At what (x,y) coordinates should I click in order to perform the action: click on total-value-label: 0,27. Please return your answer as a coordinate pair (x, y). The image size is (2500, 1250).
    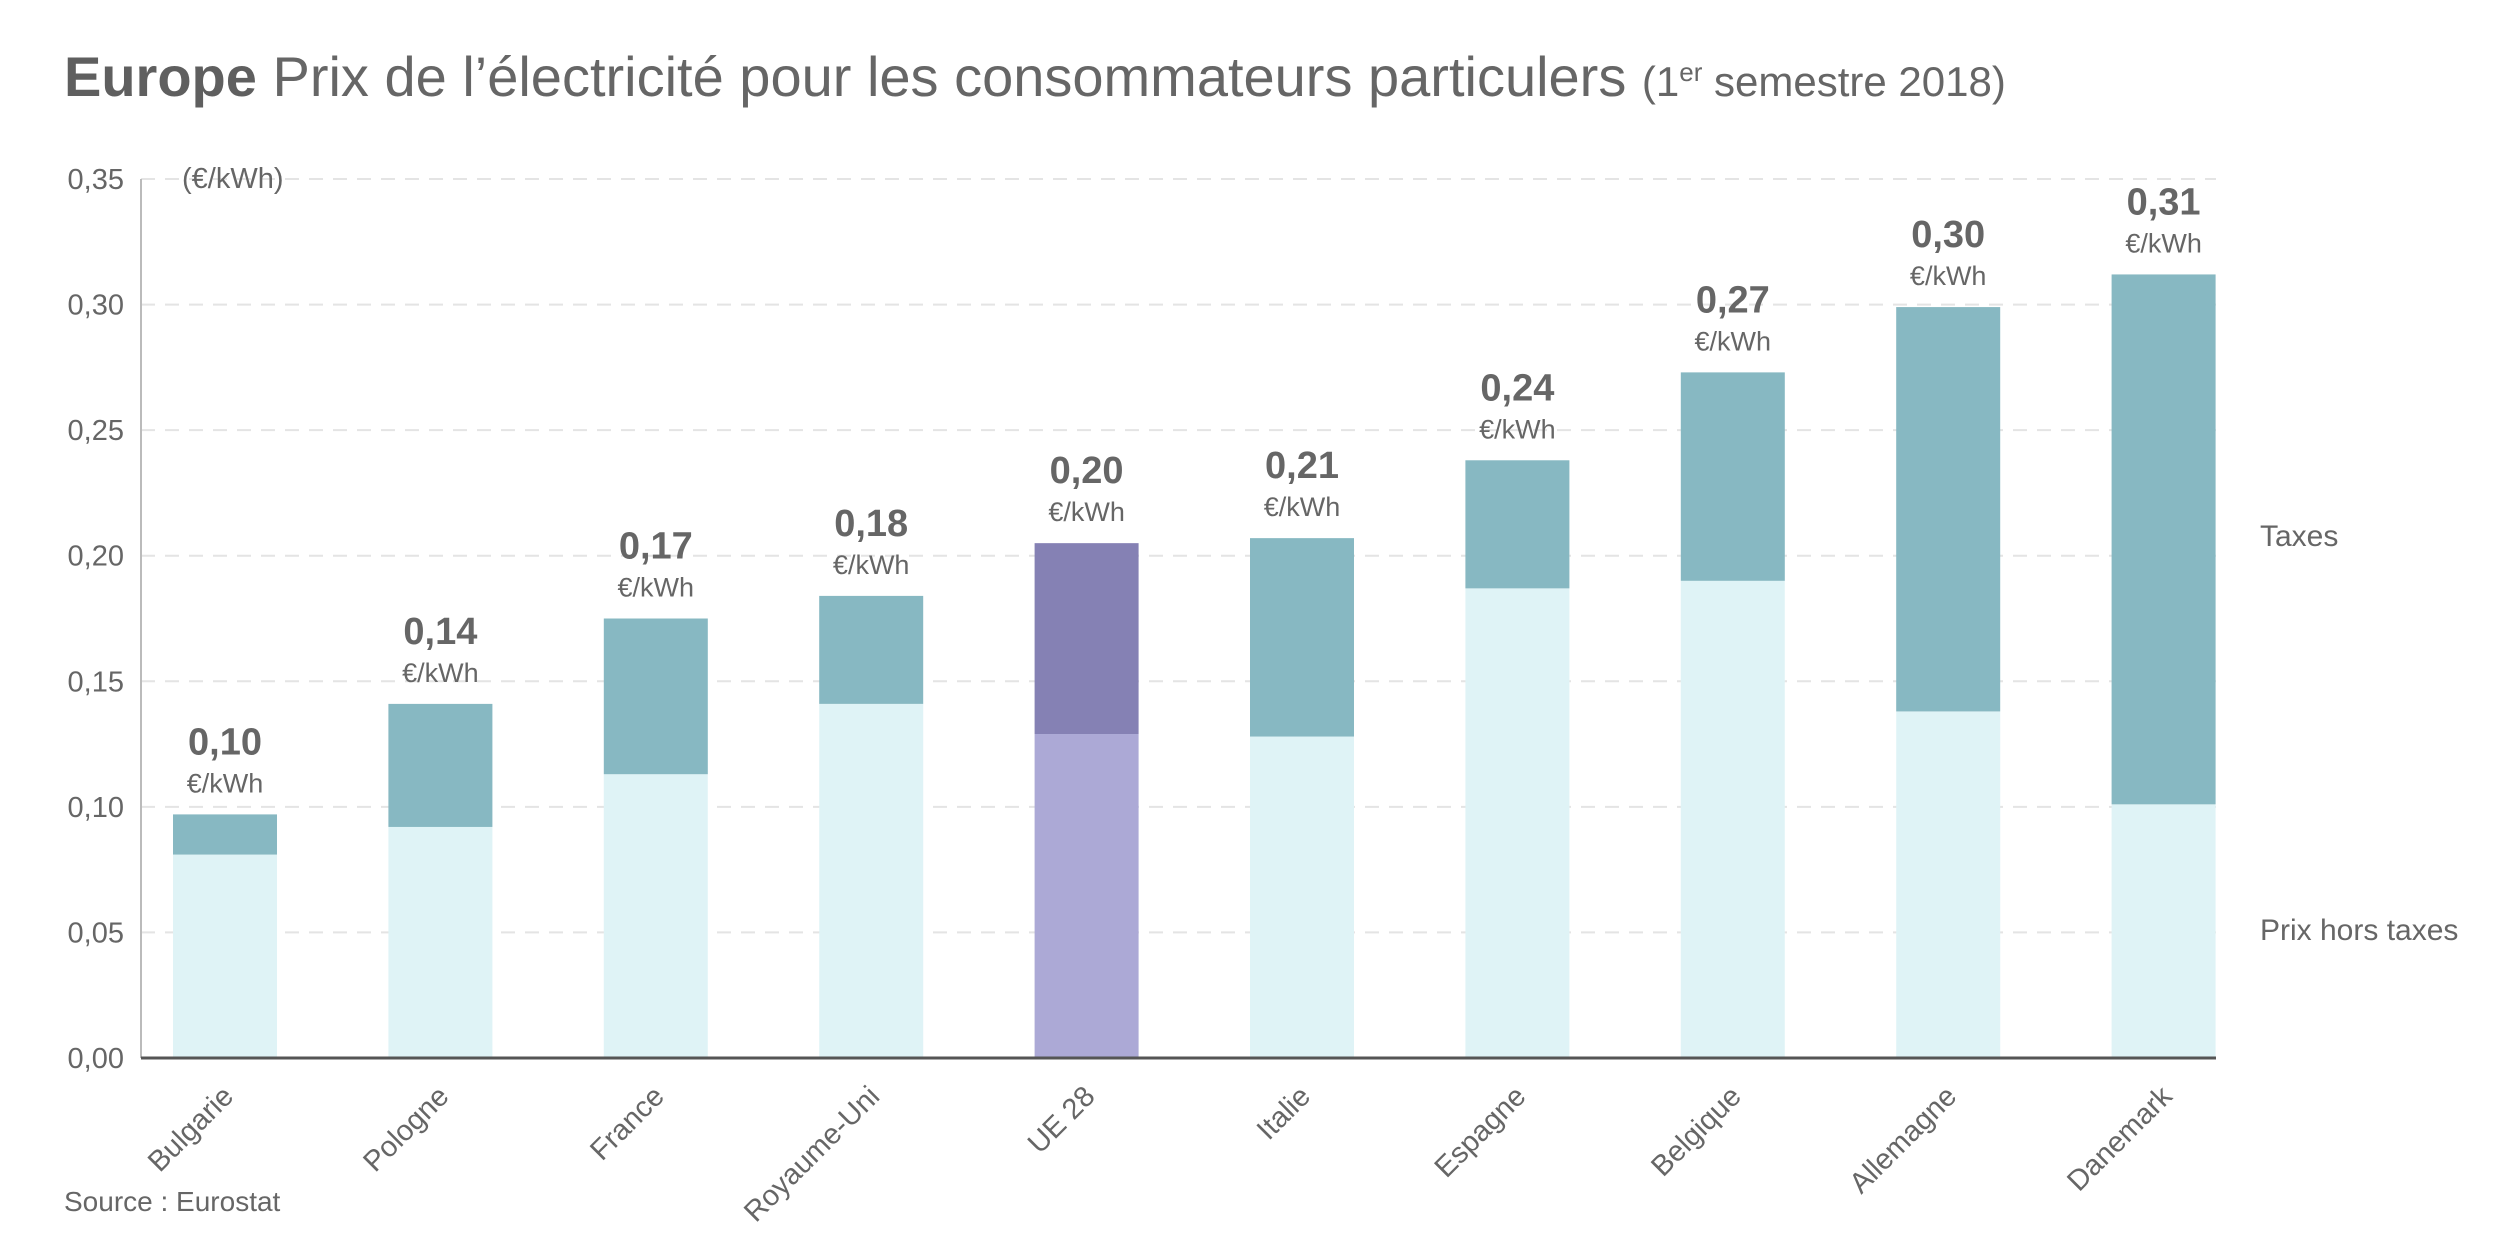
    Looking at the image, I should click on (1733, 300).